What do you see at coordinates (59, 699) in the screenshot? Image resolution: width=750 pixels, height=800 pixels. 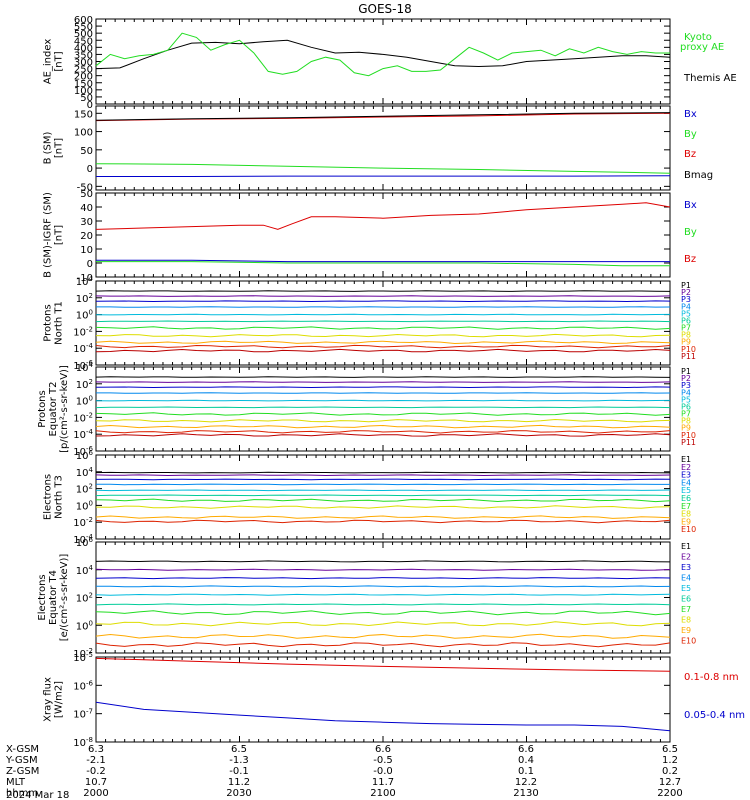 I see `y-axis-label-line: [W/m2]` at bounding box center [59, 699].